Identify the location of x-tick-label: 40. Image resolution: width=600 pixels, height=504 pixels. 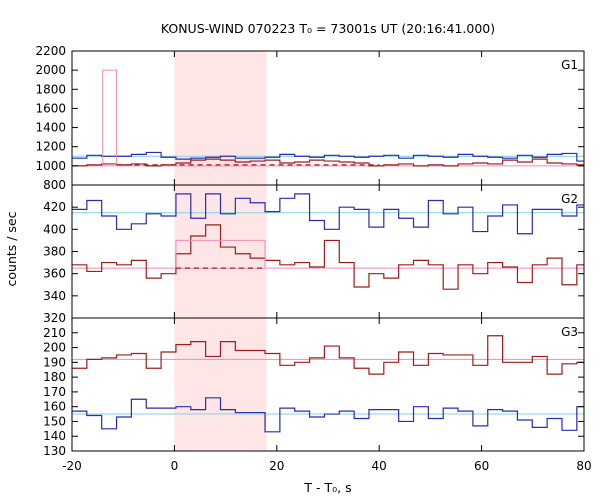
(379, 466).